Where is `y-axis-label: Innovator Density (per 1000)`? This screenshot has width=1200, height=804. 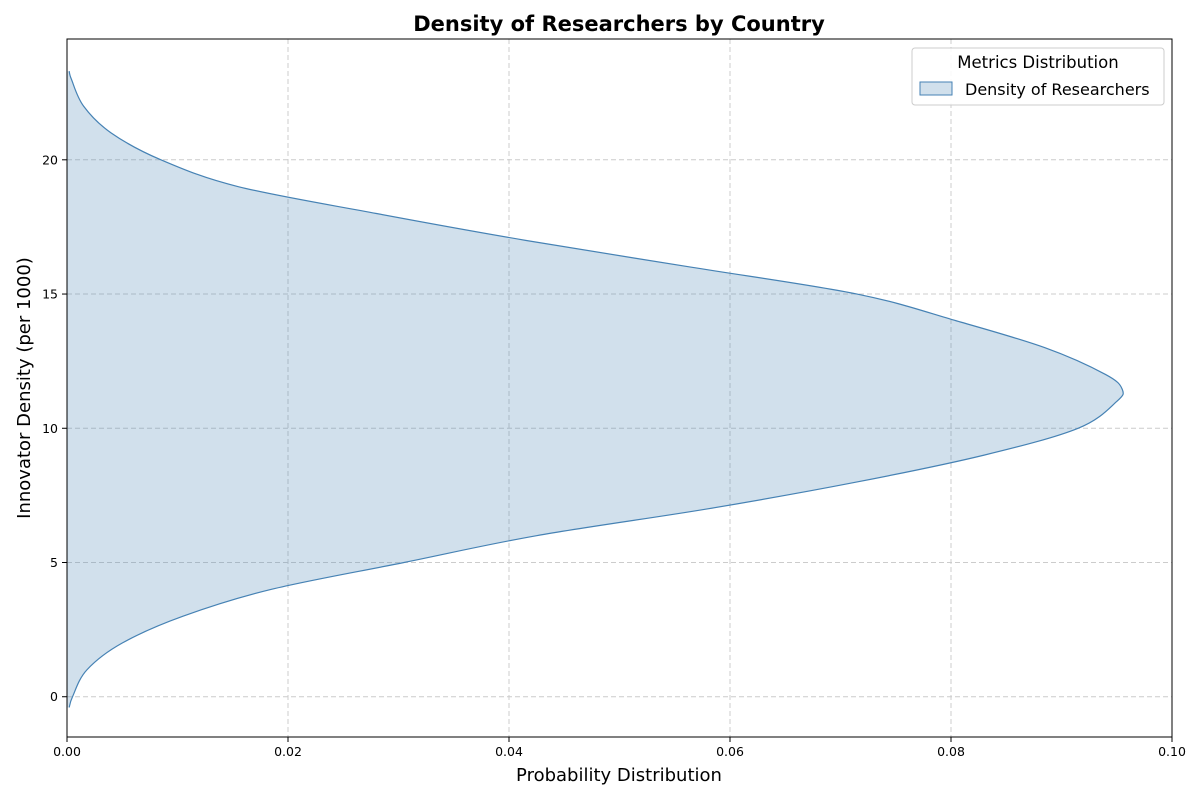
y-axis-label: Innovator Density (per 1000) is located at coordinates (24, 388).